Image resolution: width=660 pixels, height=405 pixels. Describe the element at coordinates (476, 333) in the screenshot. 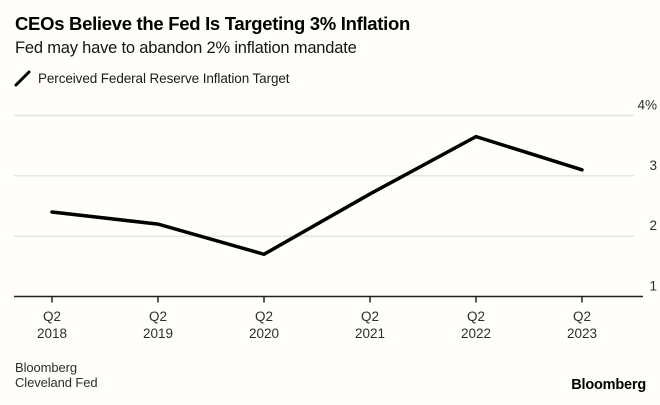

I see `x-tick-label-year: 2022` at that location.